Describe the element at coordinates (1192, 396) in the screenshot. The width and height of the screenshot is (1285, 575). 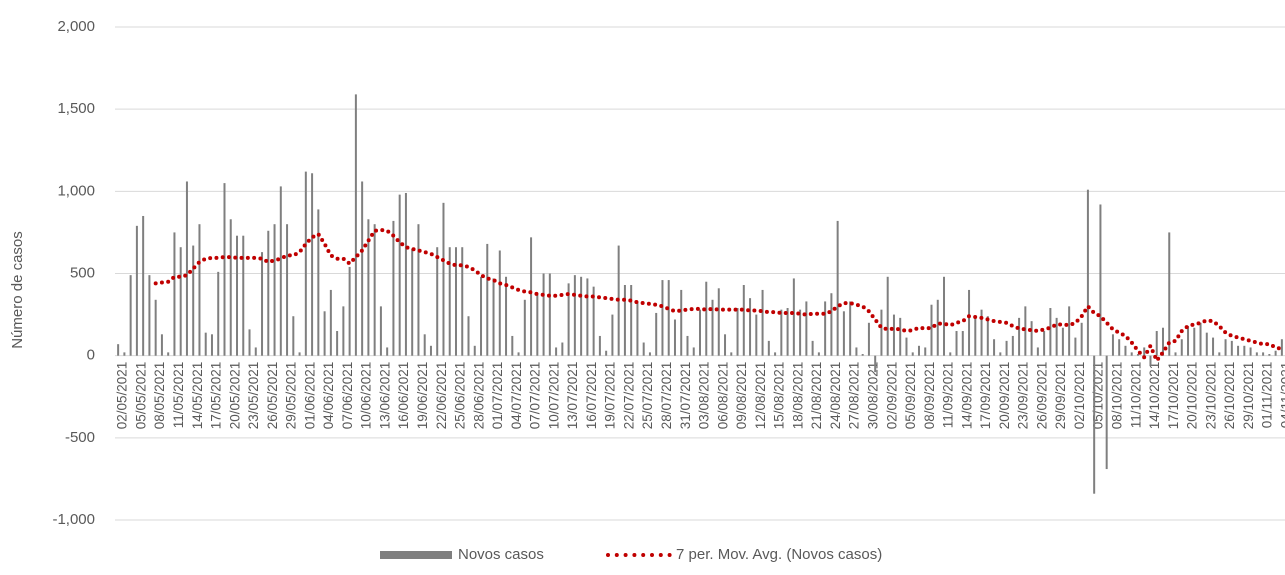
I see `x-tick-label: 20/10/2021` at that location.